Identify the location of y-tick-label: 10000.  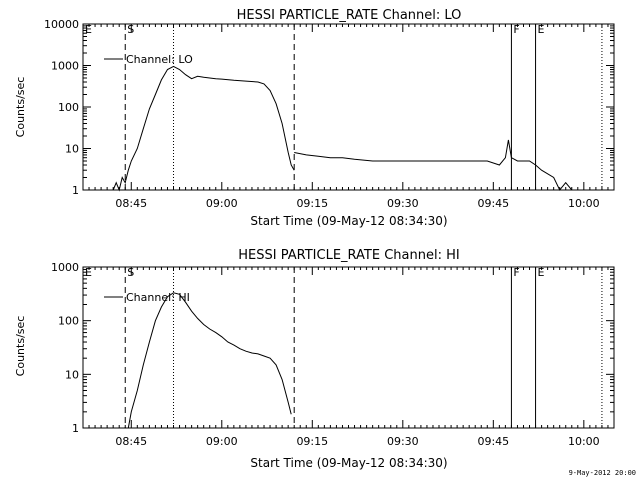
(61, 24).